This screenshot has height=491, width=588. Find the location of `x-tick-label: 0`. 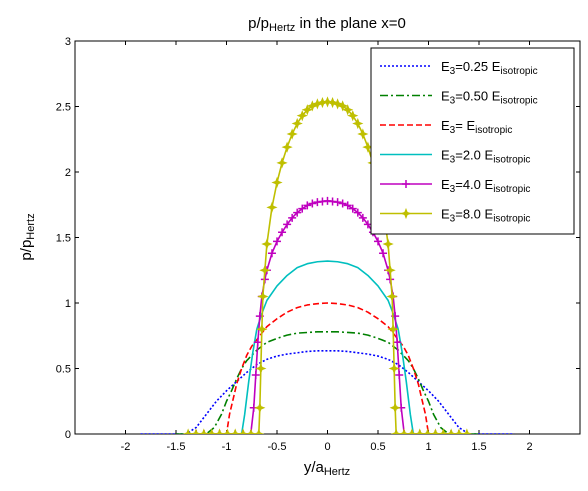

x-tick-label: 0 is located at coordinates (327, 447).